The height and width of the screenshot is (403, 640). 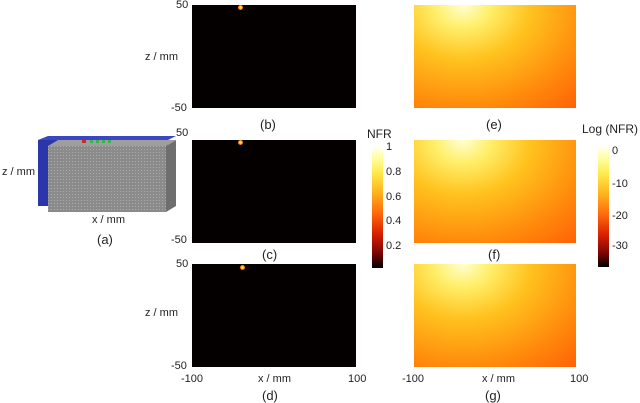 What do you see at coordinates (96, 141) in the screenshot?
I see `board-components` at bounding box center [96, 141].